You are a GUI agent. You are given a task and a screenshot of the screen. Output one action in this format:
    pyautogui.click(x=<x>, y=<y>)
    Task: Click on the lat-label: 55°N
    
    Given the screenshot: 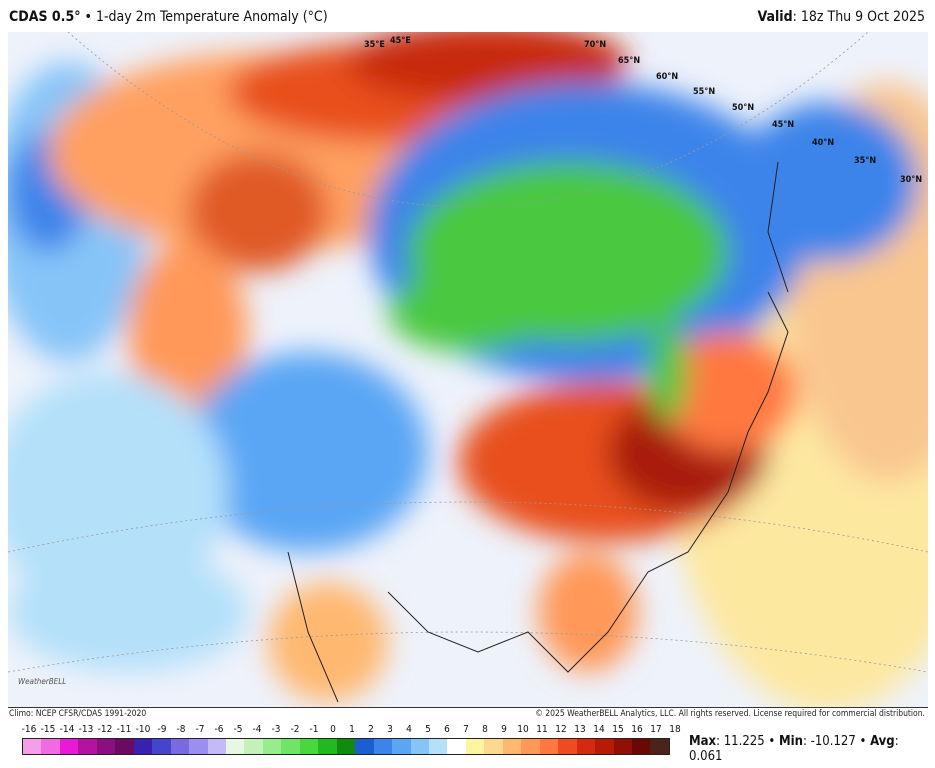 What is the action you would take?
    pyautogui.click(x=704, y=92)
    